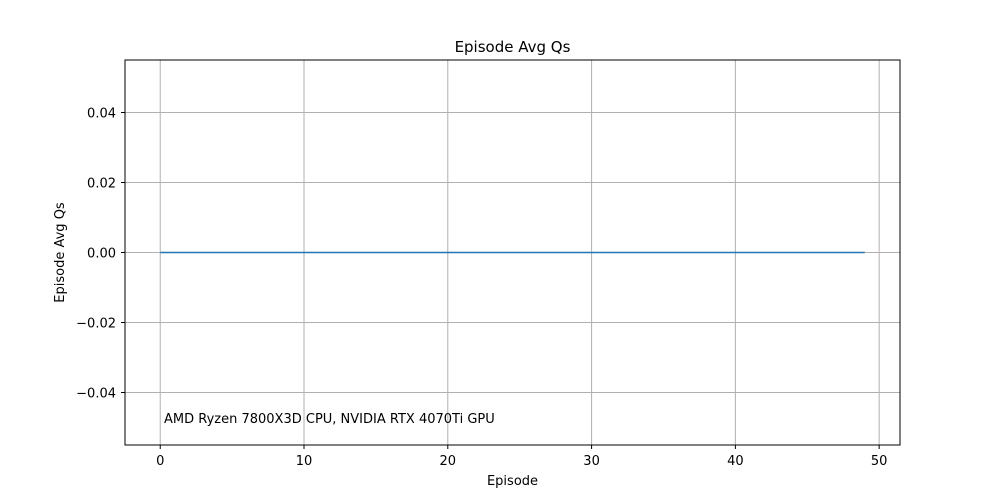 The height and width of the screenshot is (500, 1000). What do you see at coordinates (101, 184) in the screenshot?
I see `y-tick-label: 0.02` at bounding box center [101, 184].